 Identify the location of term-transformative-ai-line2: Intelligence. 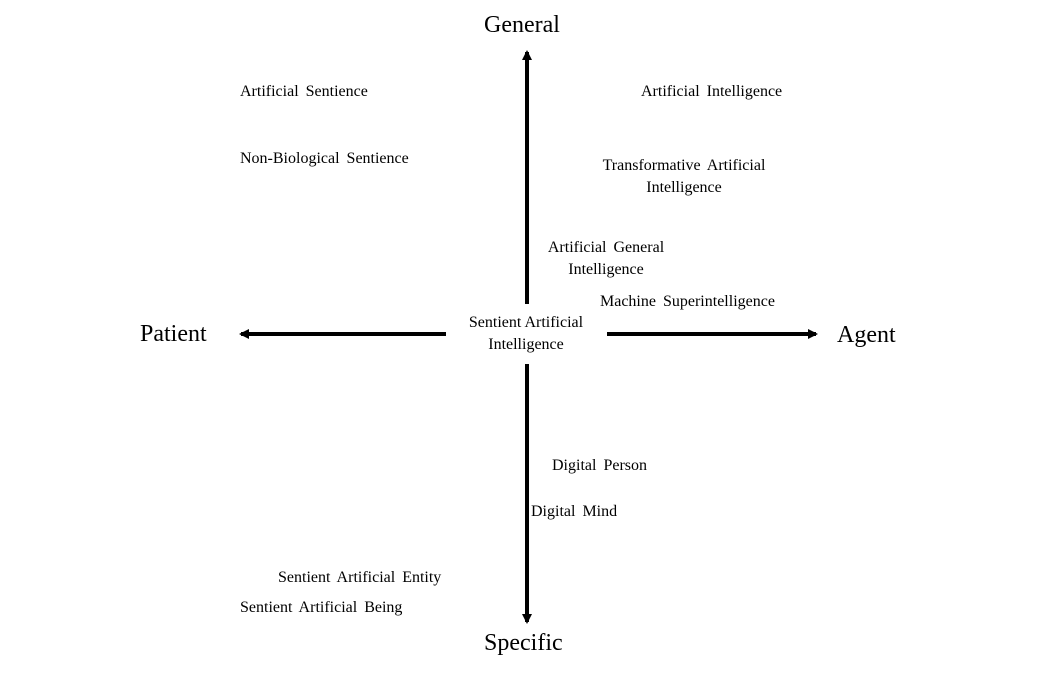
(684, 187).